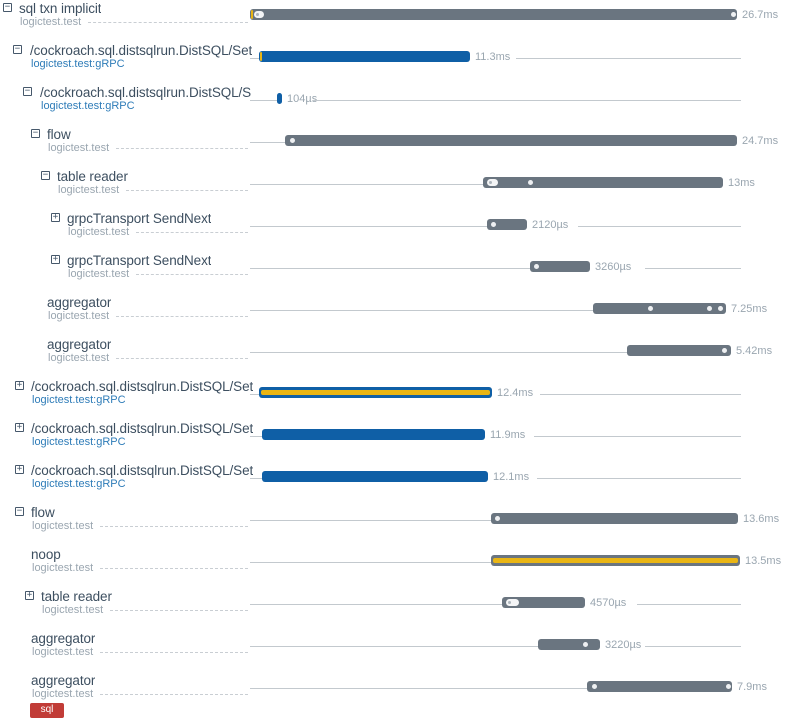 The width and height of the screenshot is (786, 718). I want to click on span-subtitle-row: logictest.test:gRPC, so click(140, 64).